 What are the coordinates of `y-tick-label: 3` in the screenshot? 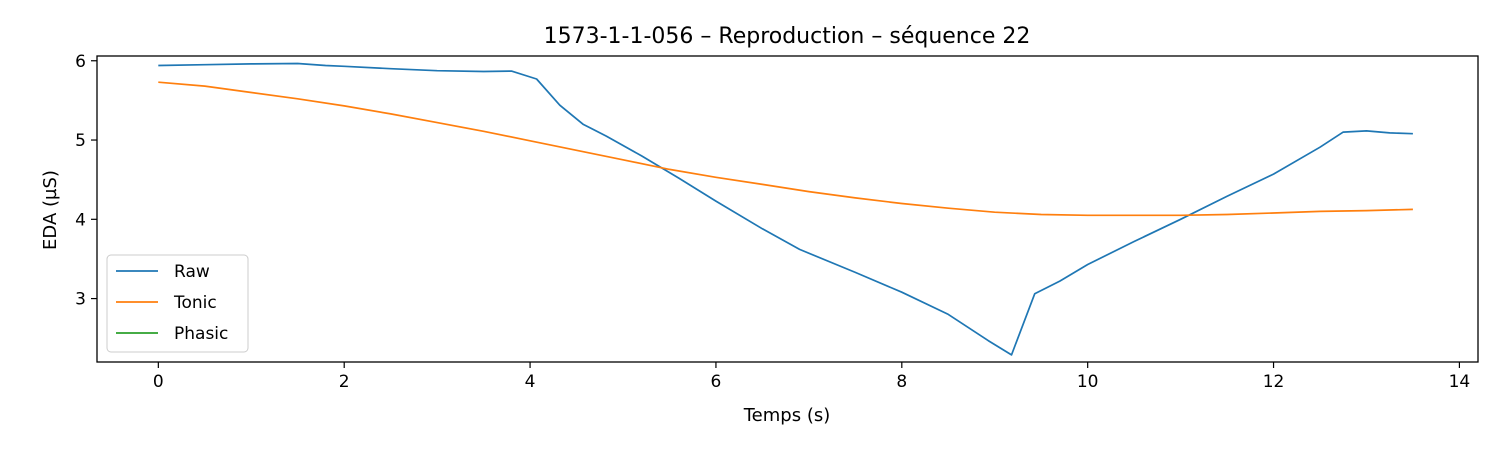 It's located at (80, 300).